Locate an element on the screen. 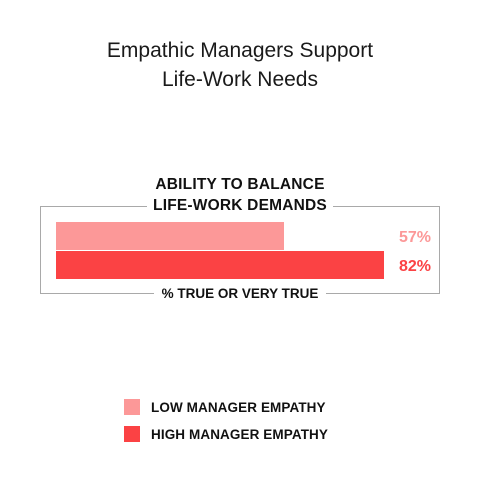 This screenshot has width=480, height=480. bar-low-empathy is located at coordinates (170, 236).